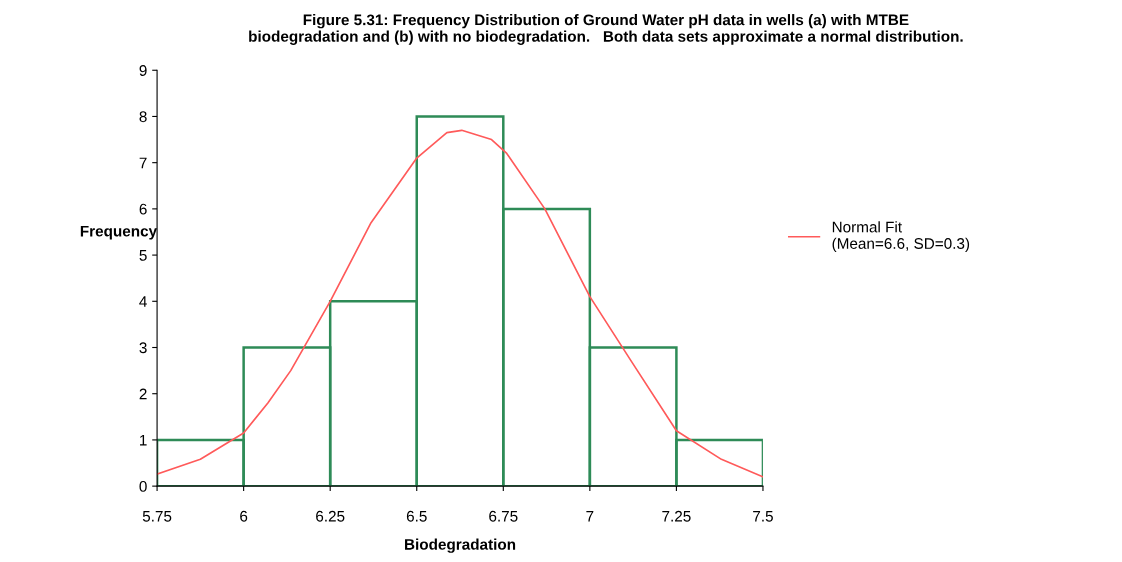 This screenshot has width=1122, height=562. Describe the element at coordinates (503, 516) in the screenshot. I see `x-tick-label: 6.75` at that location.